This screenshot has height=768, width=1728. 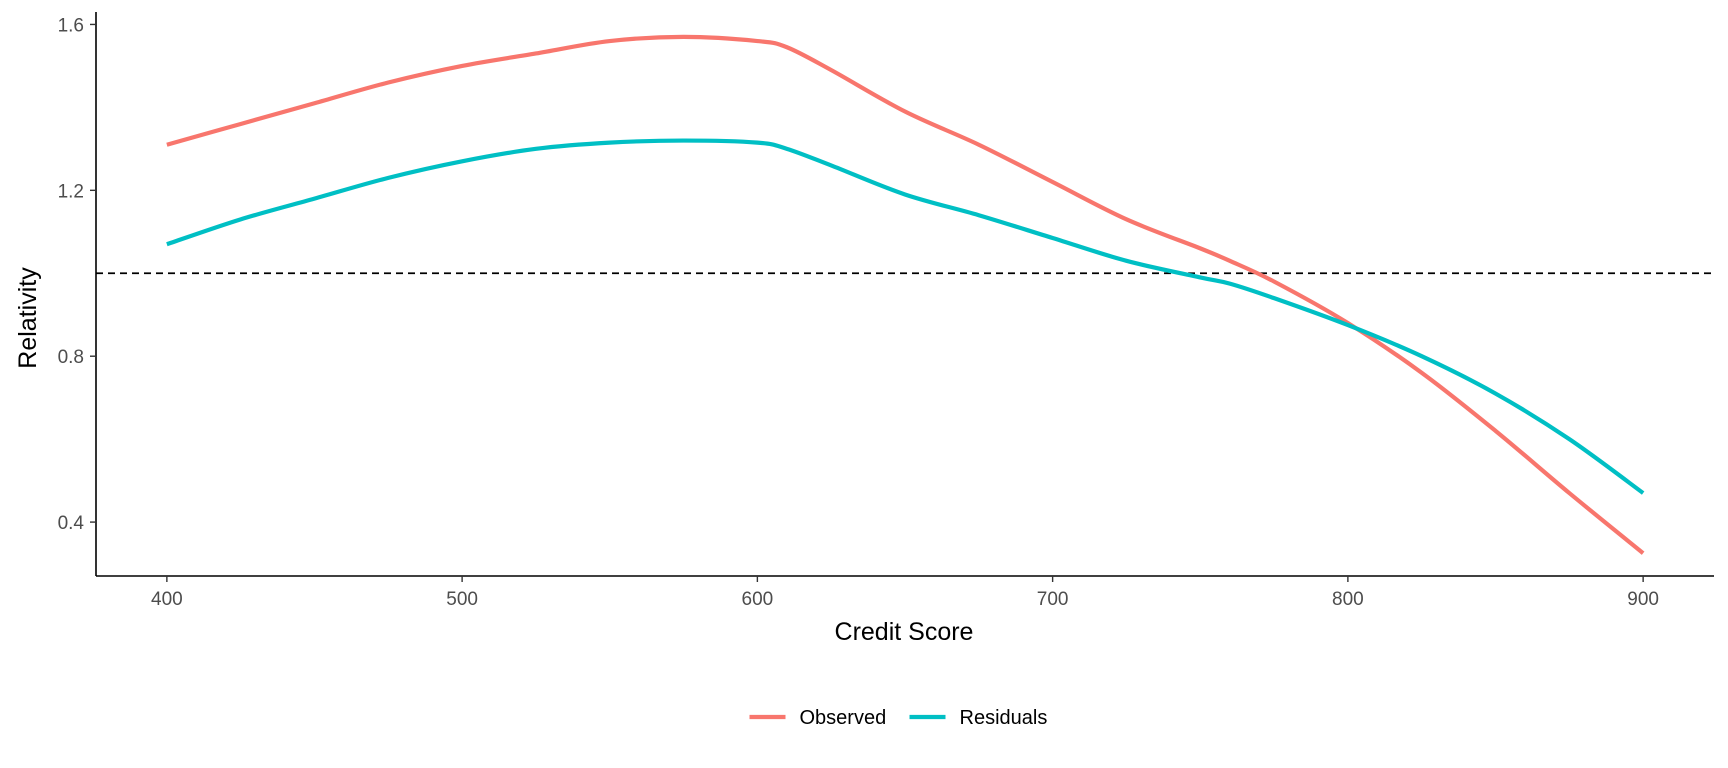 I want to click on y-tick-label: 0.8, so click(x=71, y=357).